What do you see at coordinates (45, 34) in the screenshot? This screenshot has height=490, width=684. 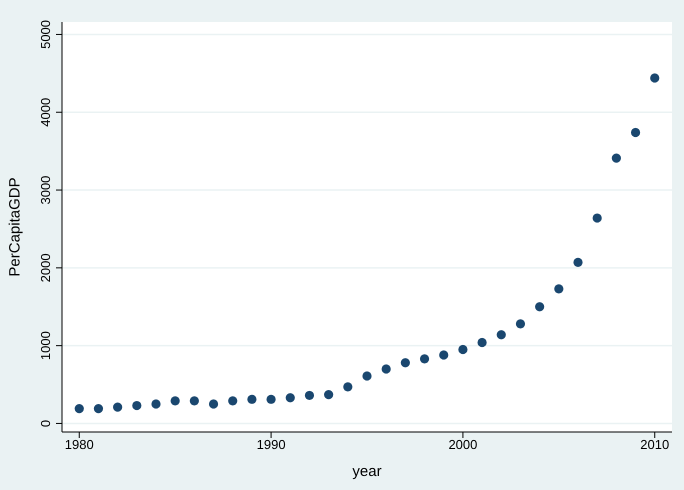 I see `y-tick-label: 5000` at bounding box center [45, 34].